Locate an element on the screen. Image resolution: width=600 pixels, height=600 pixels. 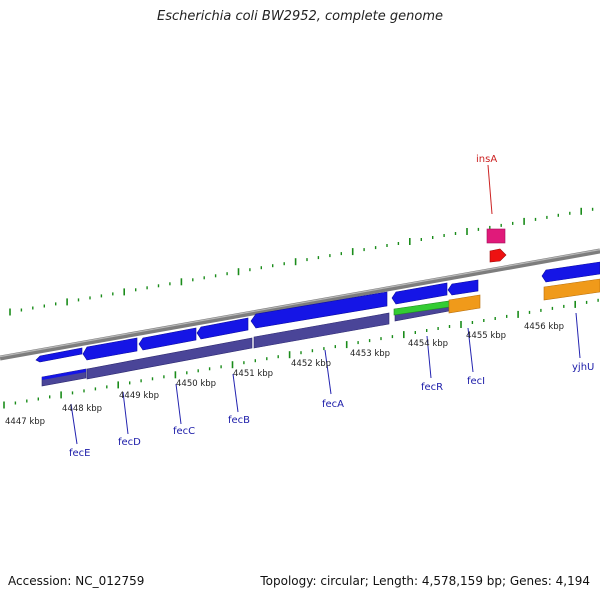
ruler-label: 4456 kbp is located at coordinates (544, 327).